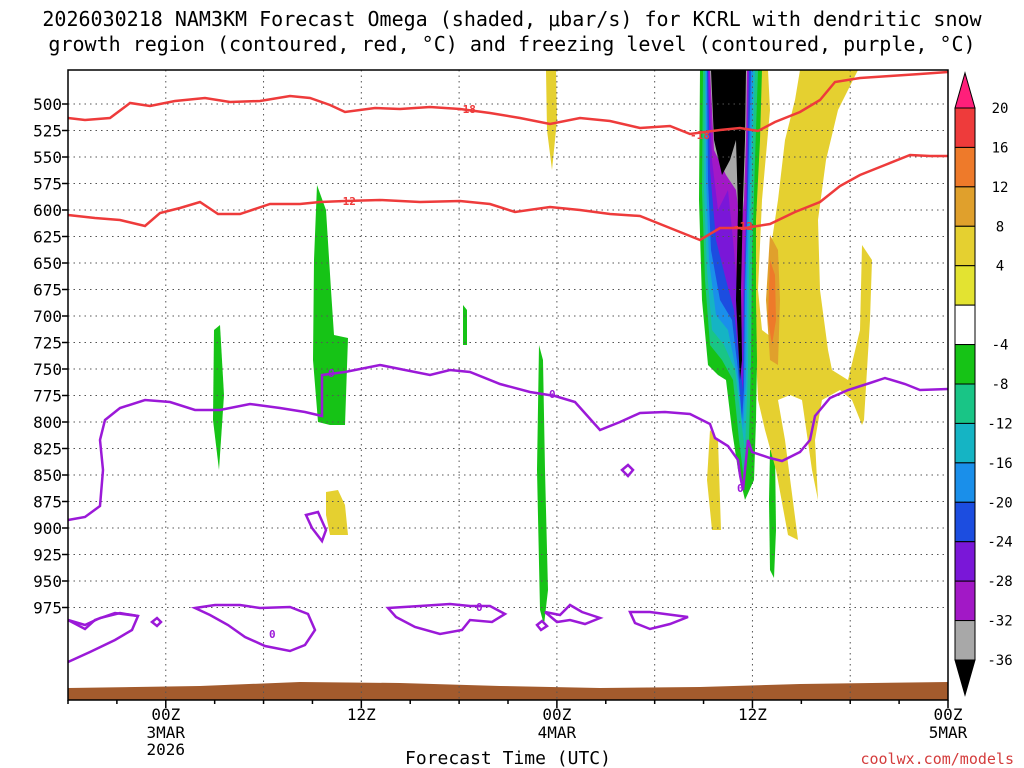  I want to click on y-tick-label-625: 625, so click(47, 237).